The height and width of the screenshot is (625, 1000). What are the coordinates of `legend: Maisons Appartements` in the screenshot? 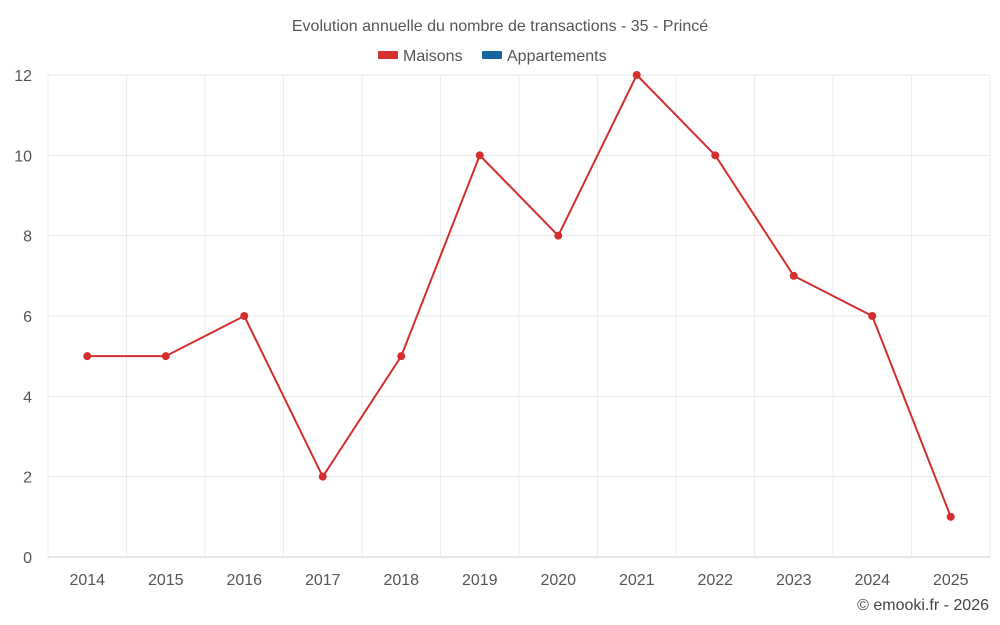 It's located at (492, 56).